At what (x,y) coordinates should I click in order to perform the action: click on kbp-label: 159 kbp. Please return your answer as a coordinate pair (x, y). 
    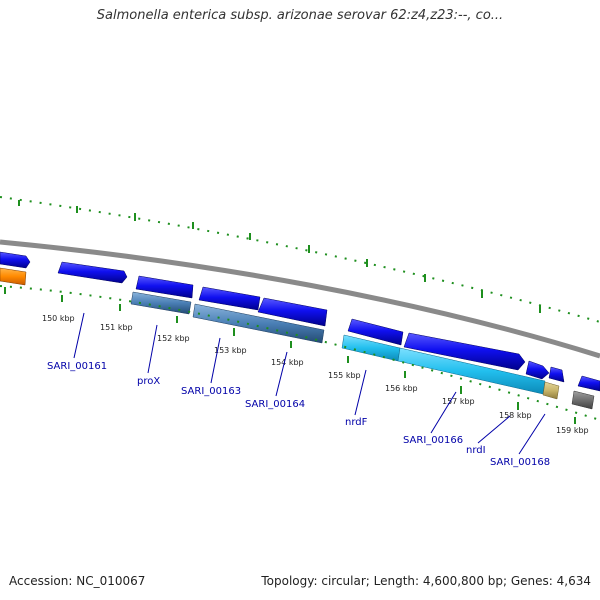
    Looking at the image, I should click on (572, 430).